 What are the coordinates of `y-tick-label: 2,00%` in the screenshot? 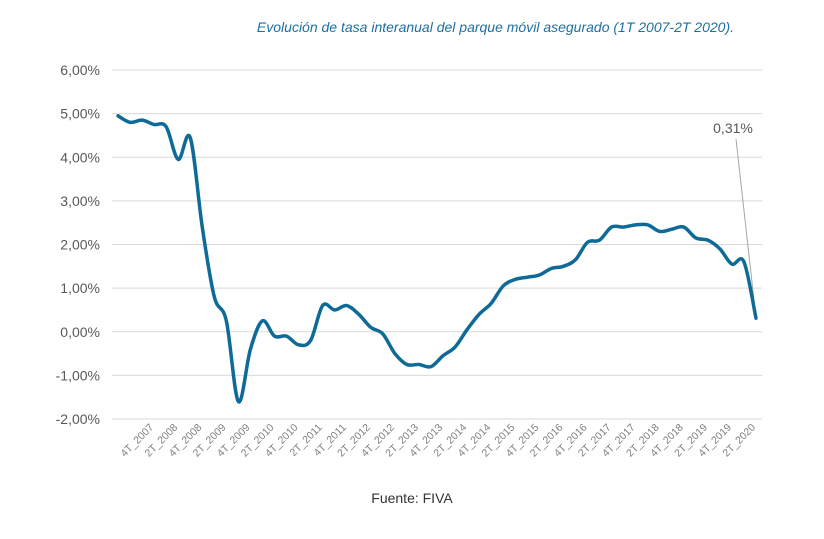 It's located at (80, 245).